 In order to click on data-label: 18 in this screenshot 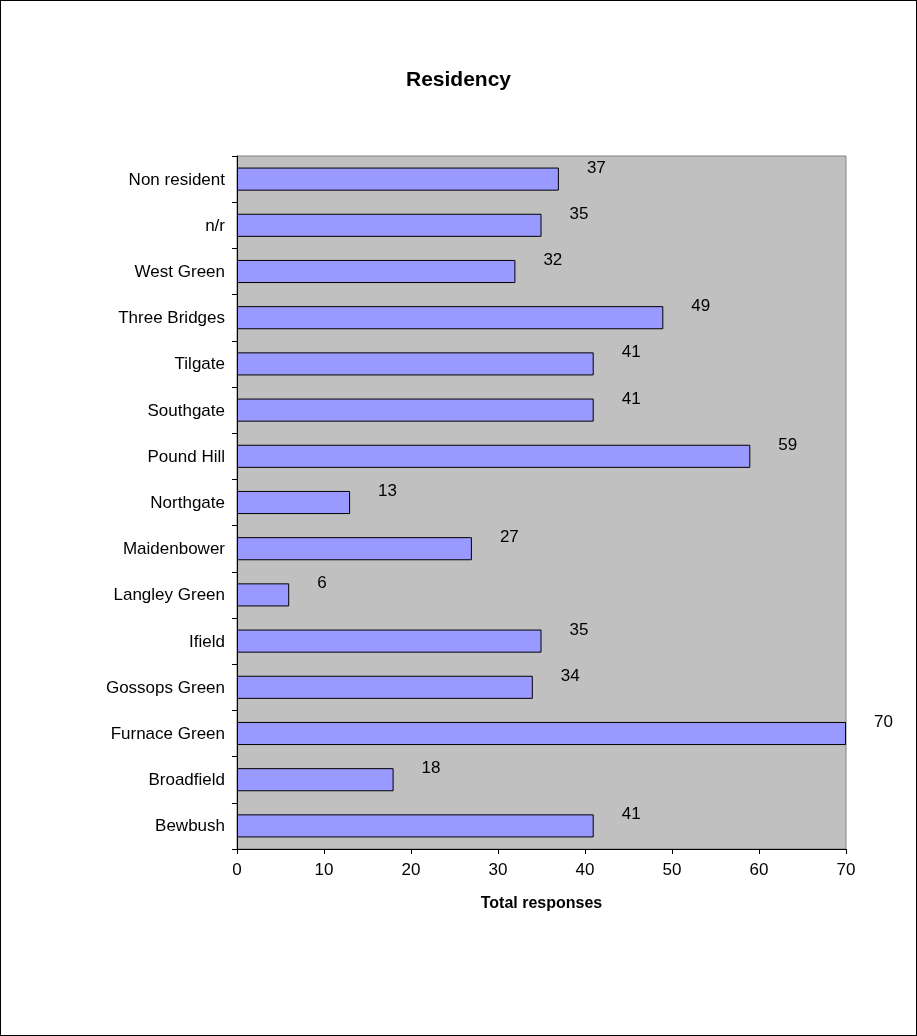, I will do `click(431, 768)`.